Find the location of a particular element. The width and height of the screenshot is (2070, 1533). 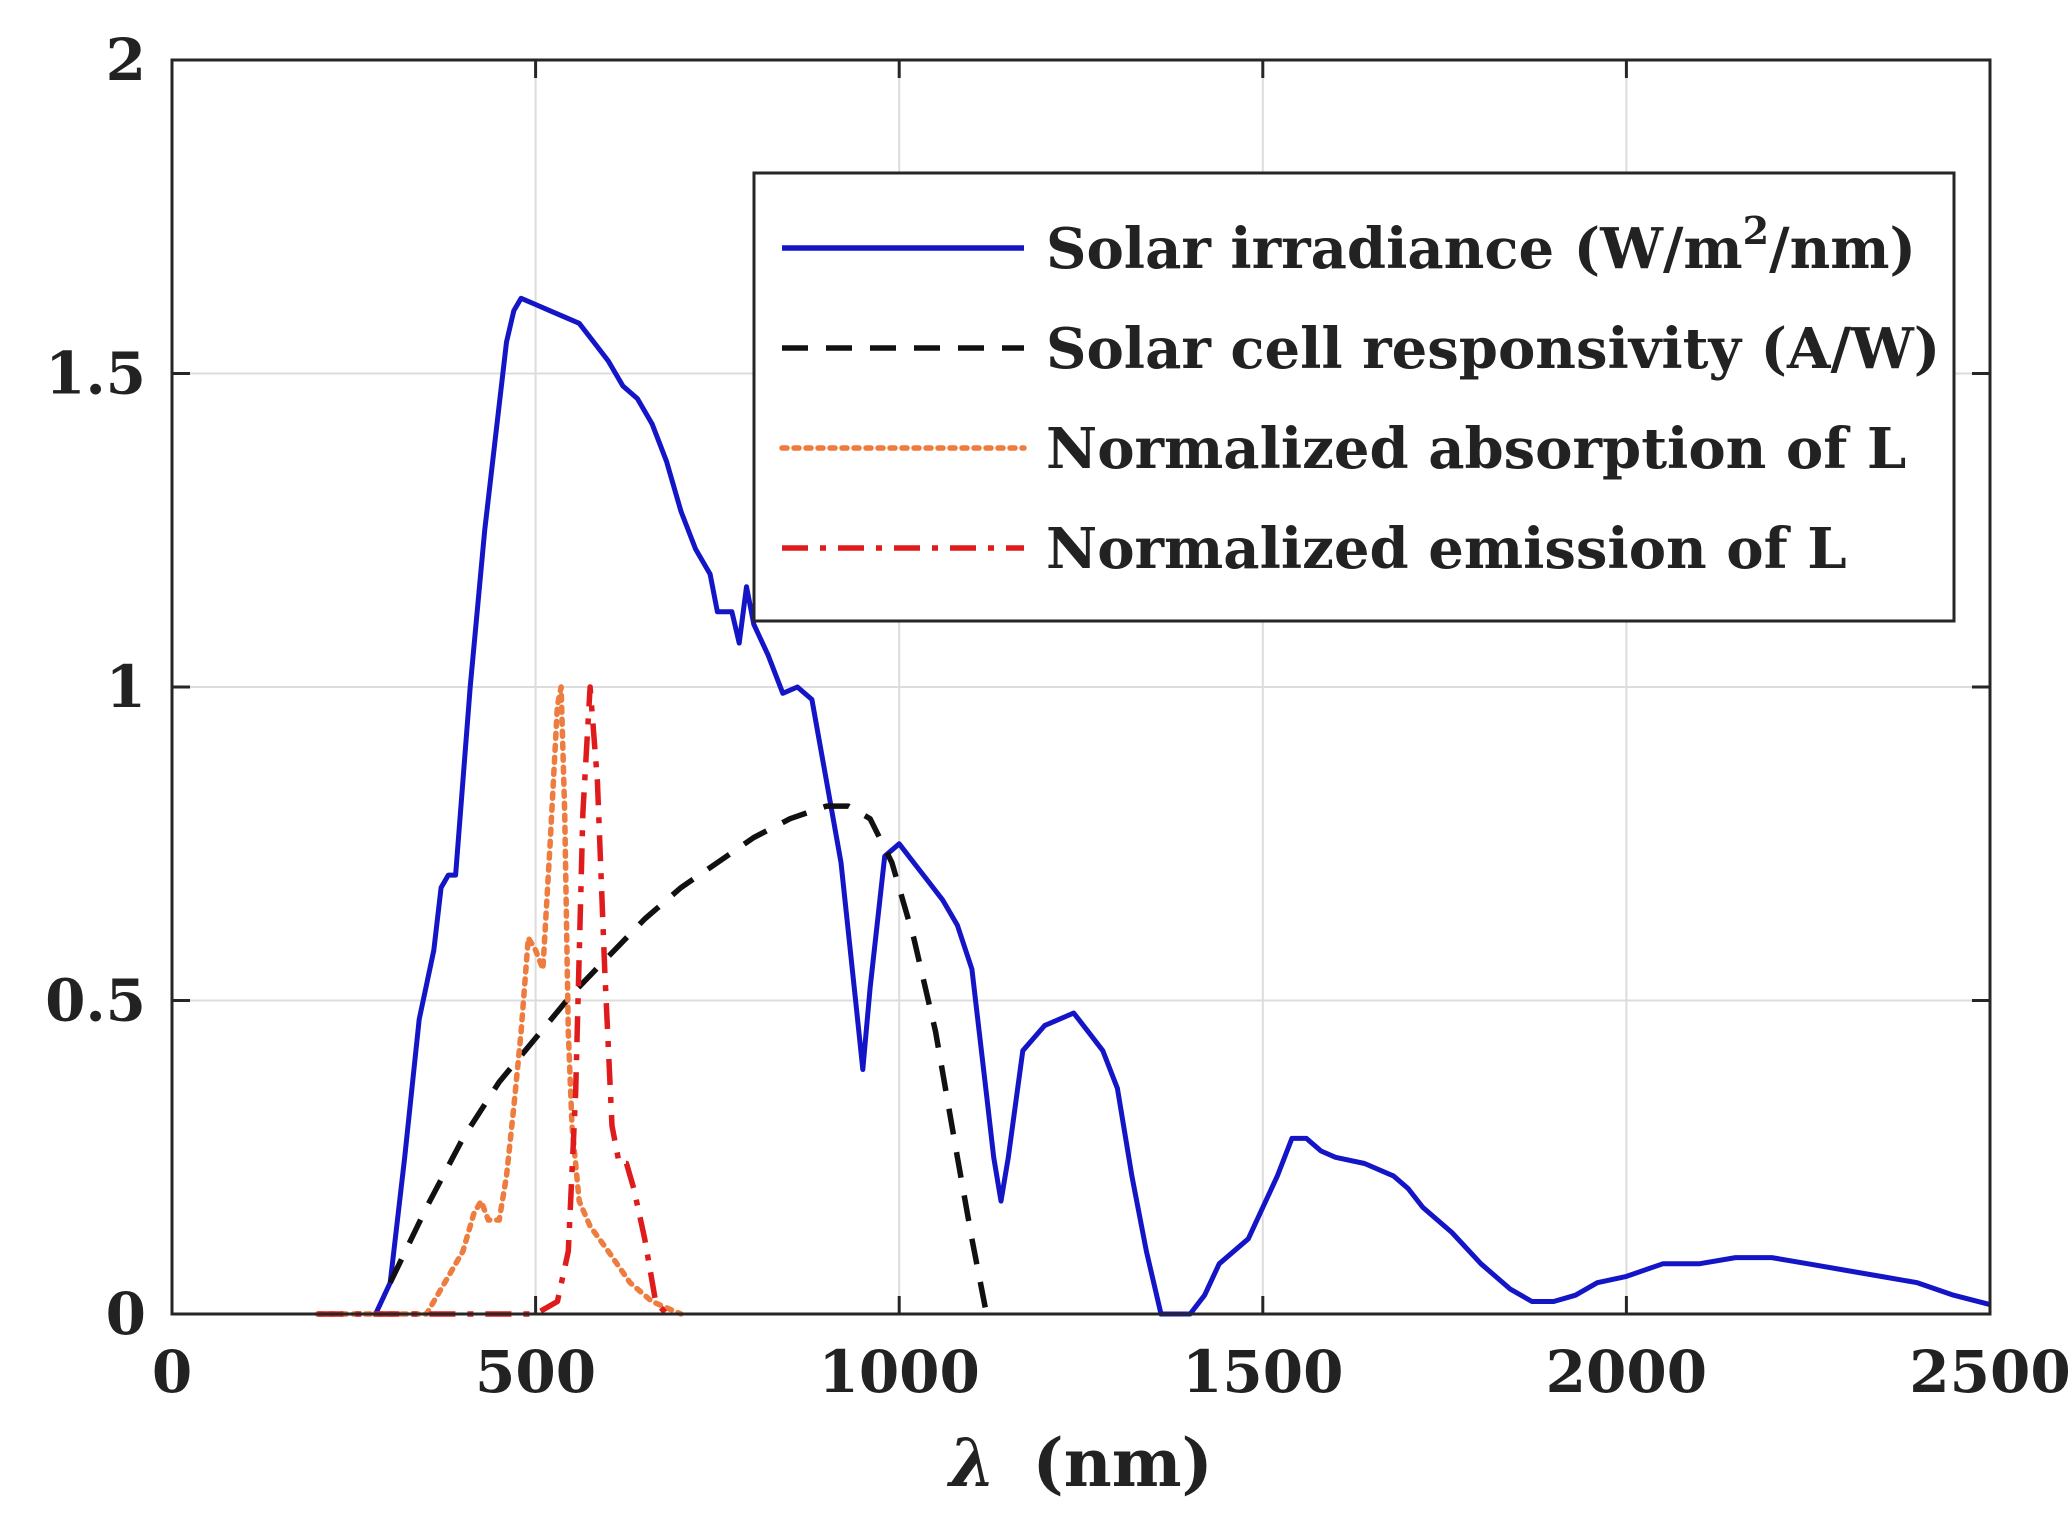

x-tick-label: 0 is located at coordinates (172, 1372).